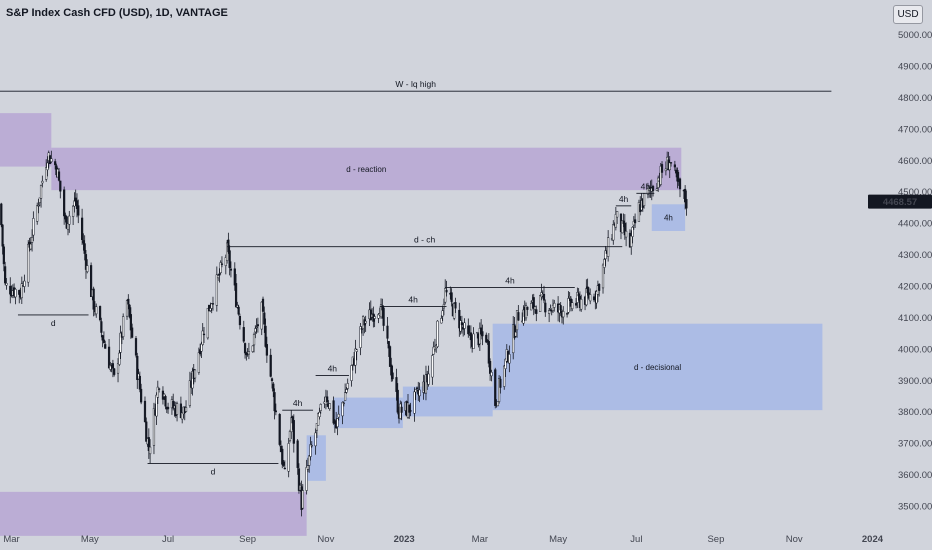 The height and width of the screenshot is (550, 932). Describe the element at coordinates (325, 539) in the screenshot. I see `time-tick-label: Nov` at that location.